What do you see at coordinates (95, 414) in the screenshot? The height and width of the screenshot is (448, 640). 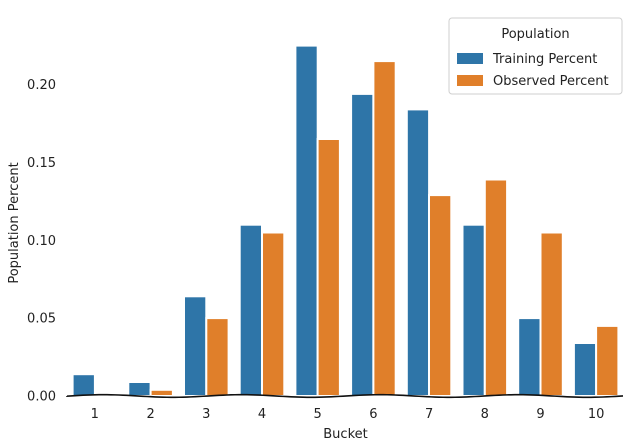 I see `x-tick-label: 1` at bounding box center [95, 414].